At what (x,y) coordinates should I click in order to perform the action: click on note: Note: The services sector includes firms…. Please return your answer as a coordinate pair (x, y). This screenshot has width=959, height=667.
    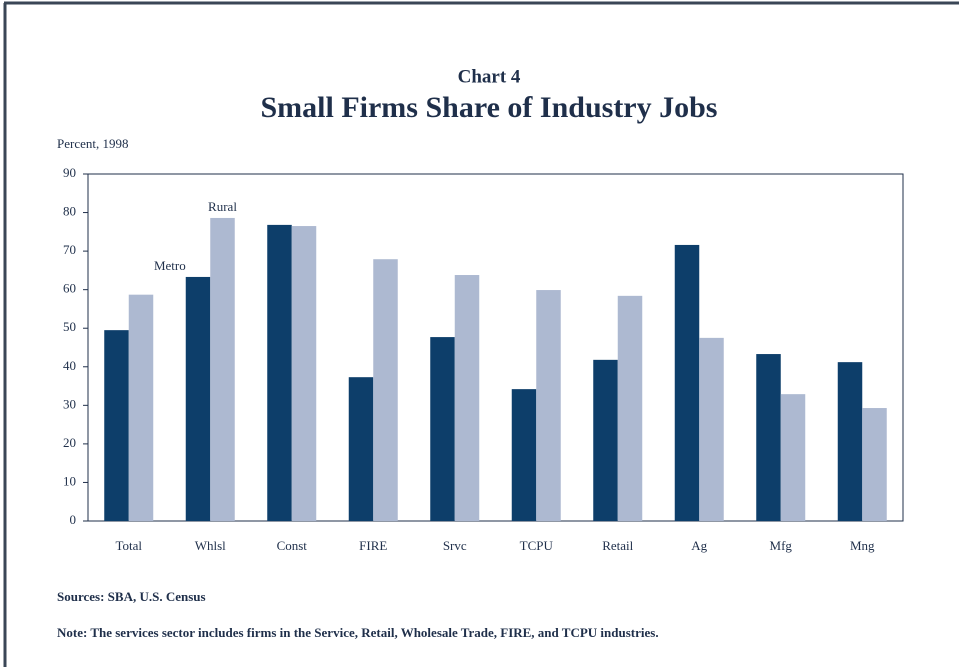
    Looking at the image, I should click on (358, 632).